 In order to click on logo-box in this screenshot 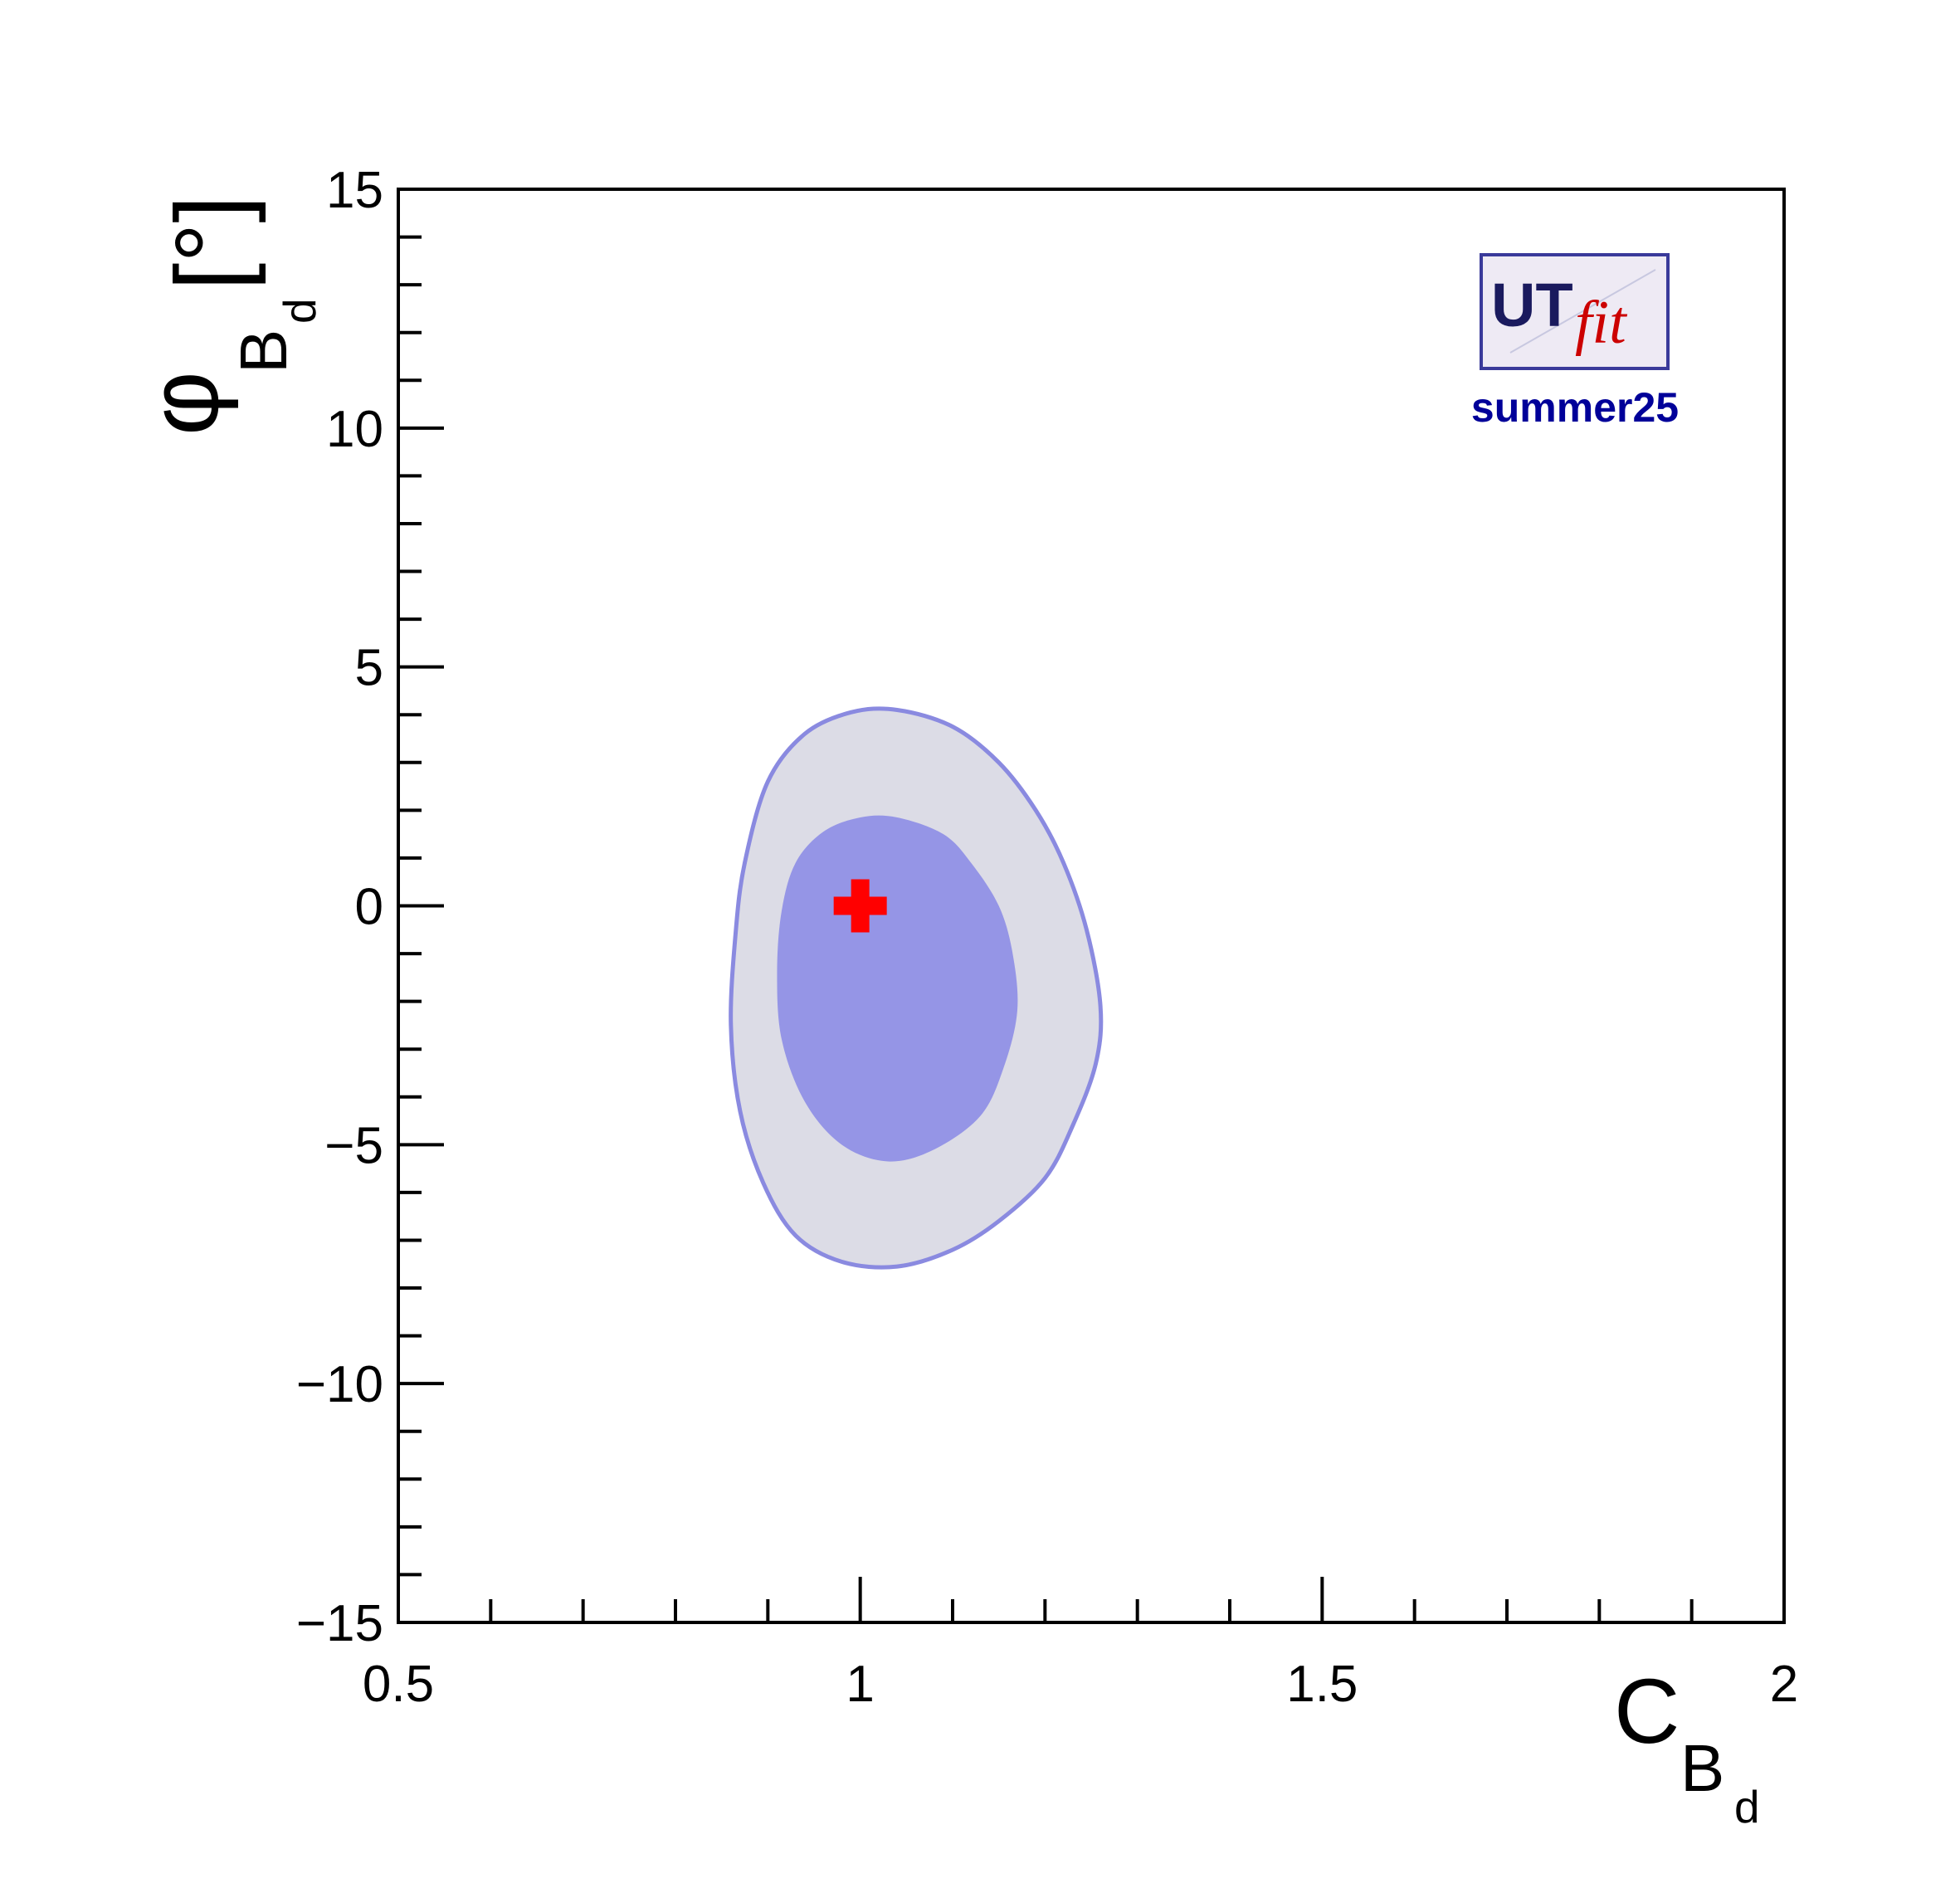, I will do `click(1575, 311)`.